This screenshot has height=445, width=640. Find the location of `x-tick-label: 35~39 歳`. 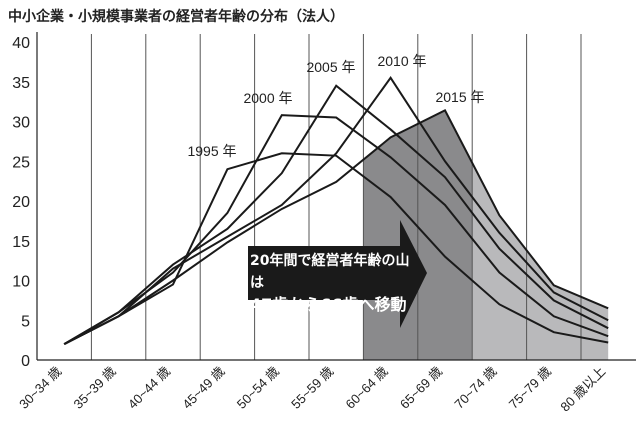

x-tick-label: 35~39 歳 is located at coordinates (95, 388).